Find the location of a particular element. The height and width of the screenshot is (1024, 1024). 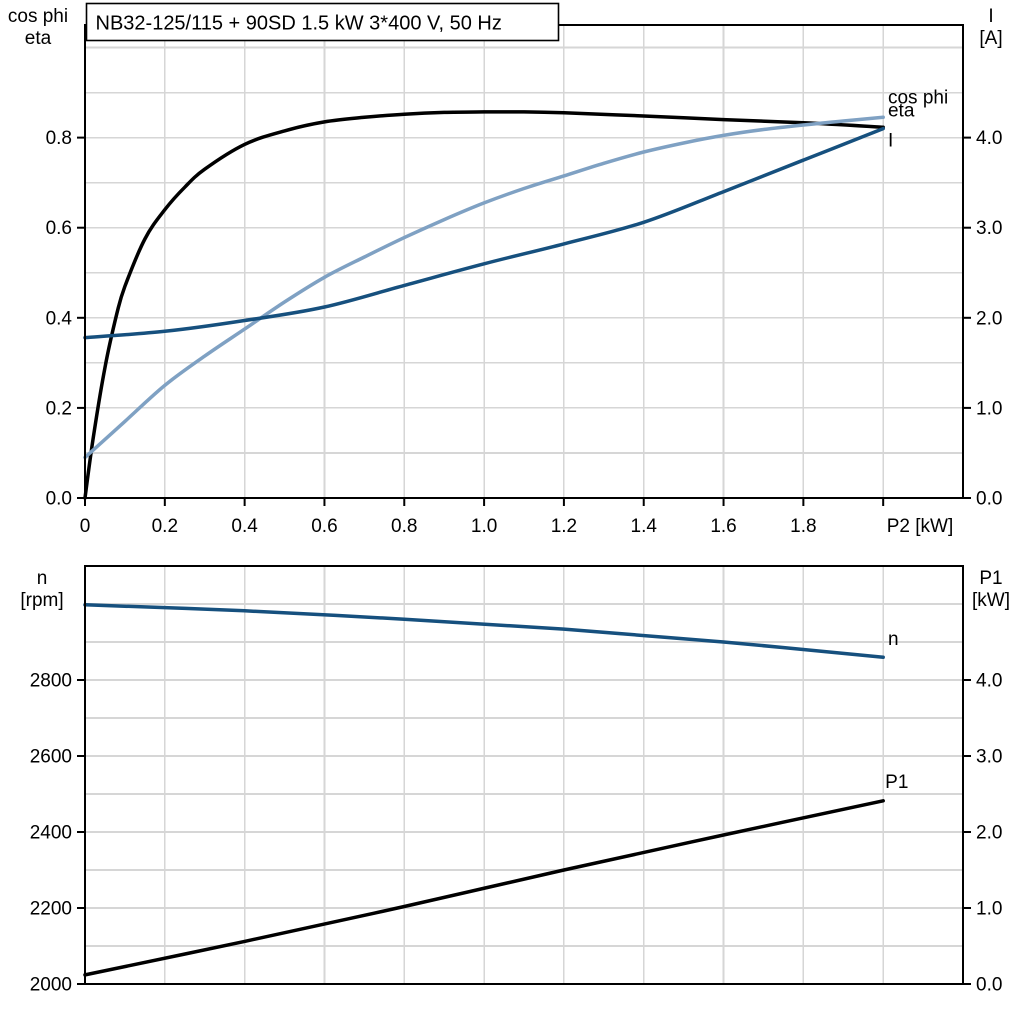

left-tick-label: 0.0 is located at coordinates (59, 499).